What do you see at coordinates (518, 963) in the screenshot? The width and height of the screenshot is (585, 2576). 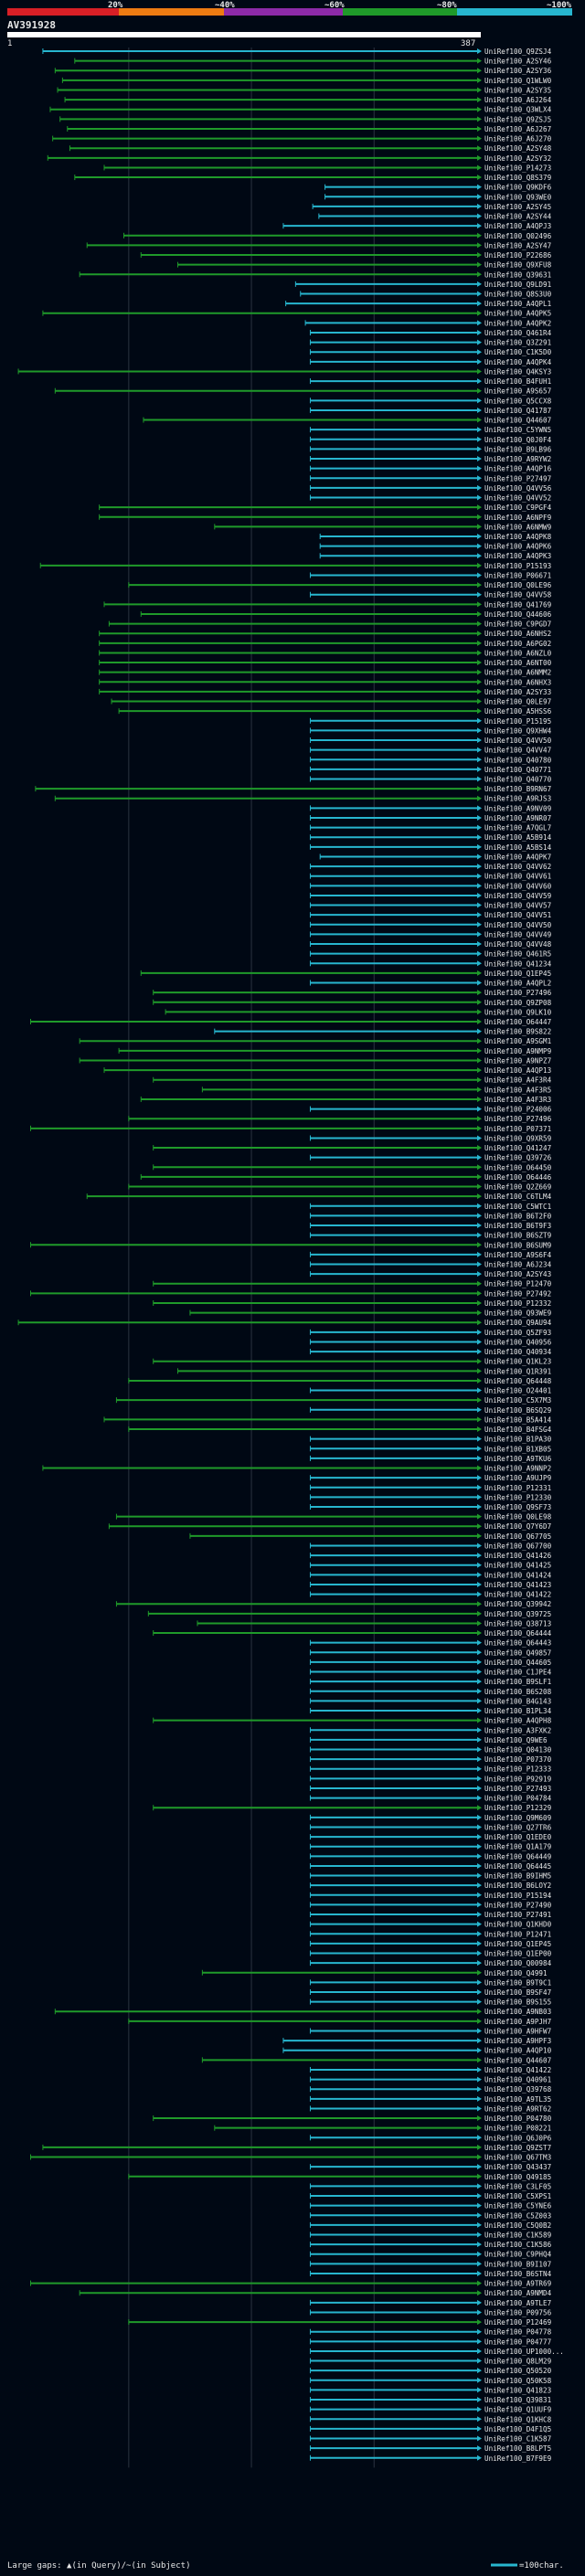 I see `hit-label: UniRef100_Q41234` at bounding box center [518, 963].